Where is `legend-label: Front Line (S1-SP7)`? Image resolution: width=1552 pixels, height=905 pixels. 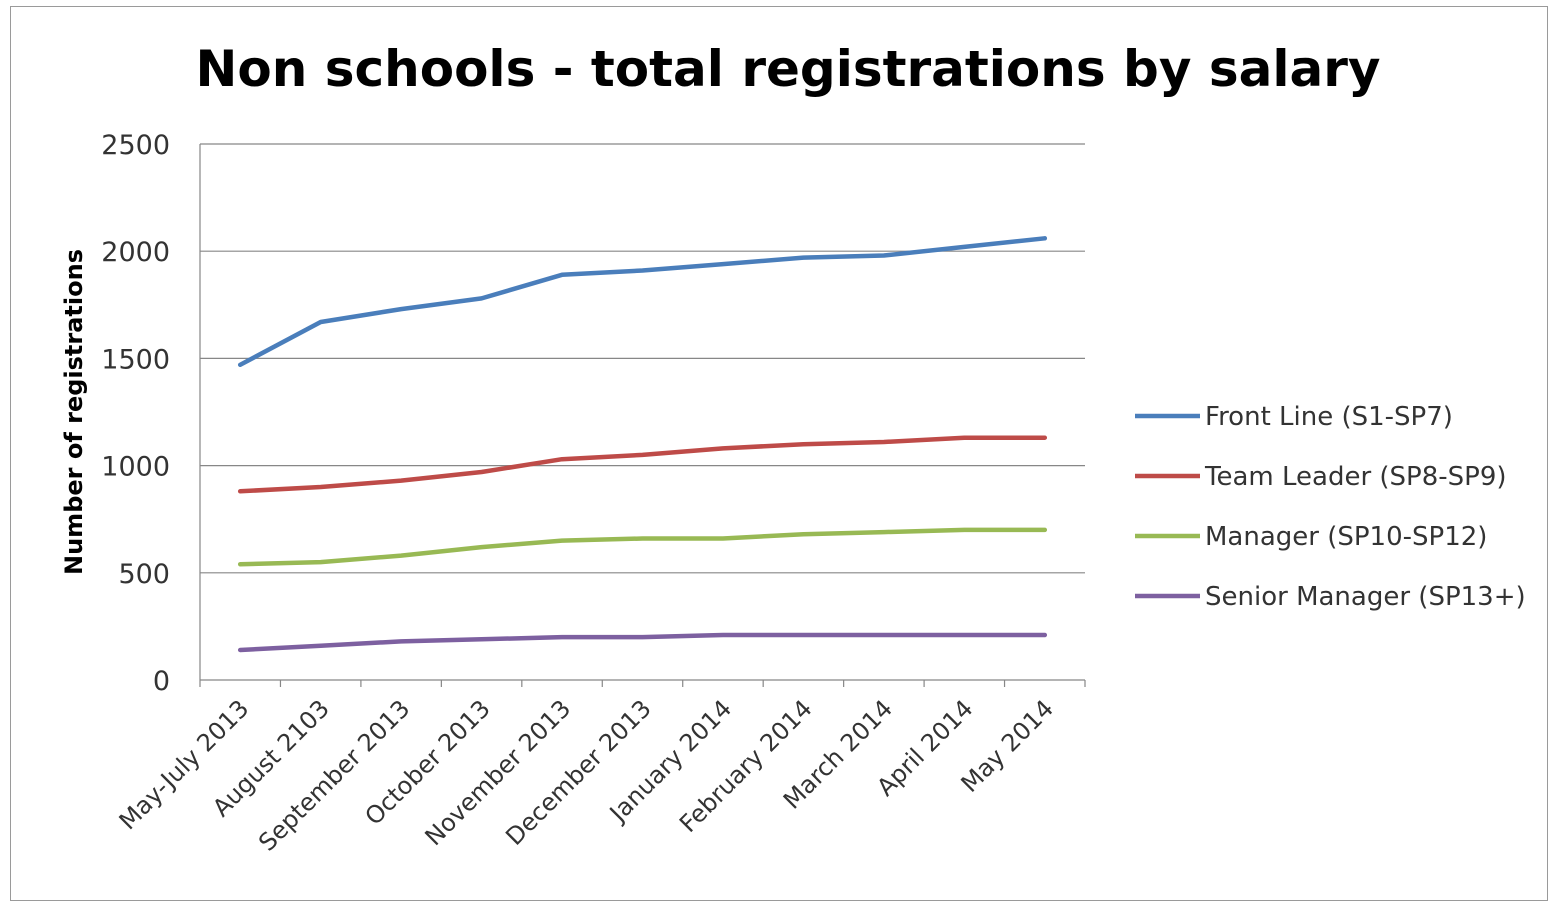 legend-label: Front Line (S1-SP7) is located at coordinates (1329, 417).